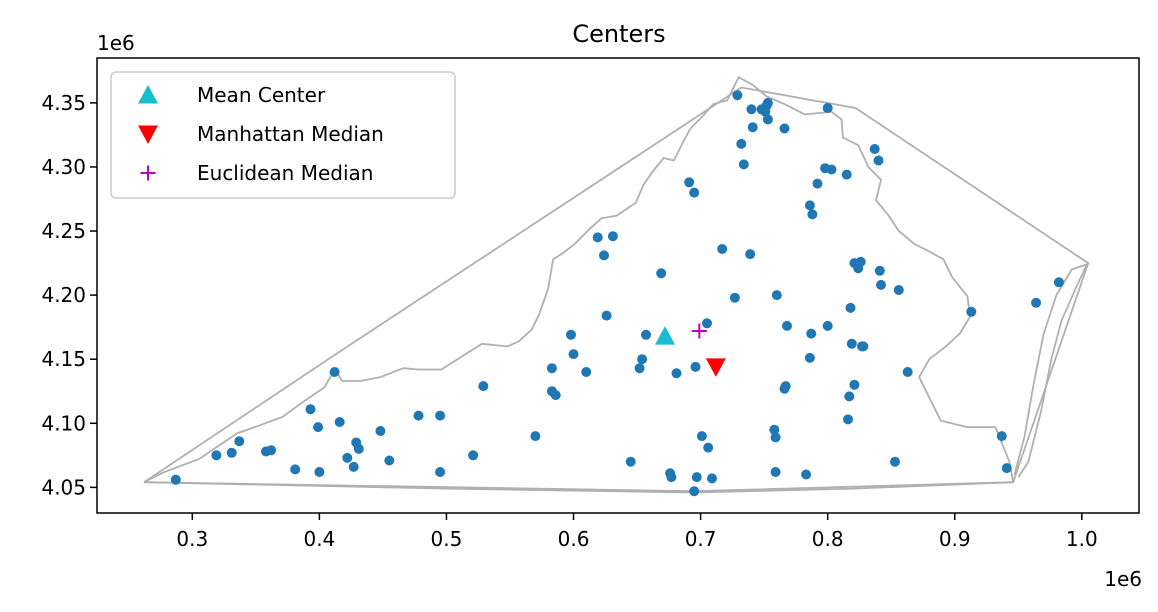 The width and height of the screenshot is (1158, 612). I want to click on legend-manhattan-median-icon, so click(148, 134).